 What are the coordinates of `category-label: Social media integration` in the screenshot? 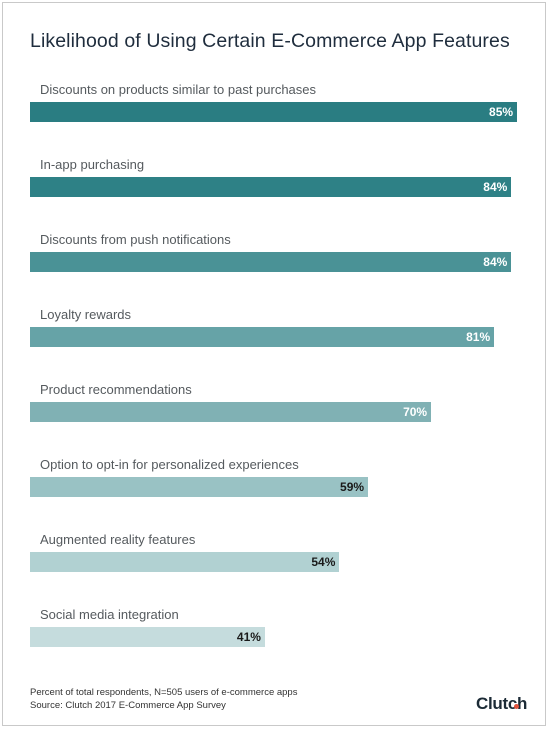 It's located at (109, 614).